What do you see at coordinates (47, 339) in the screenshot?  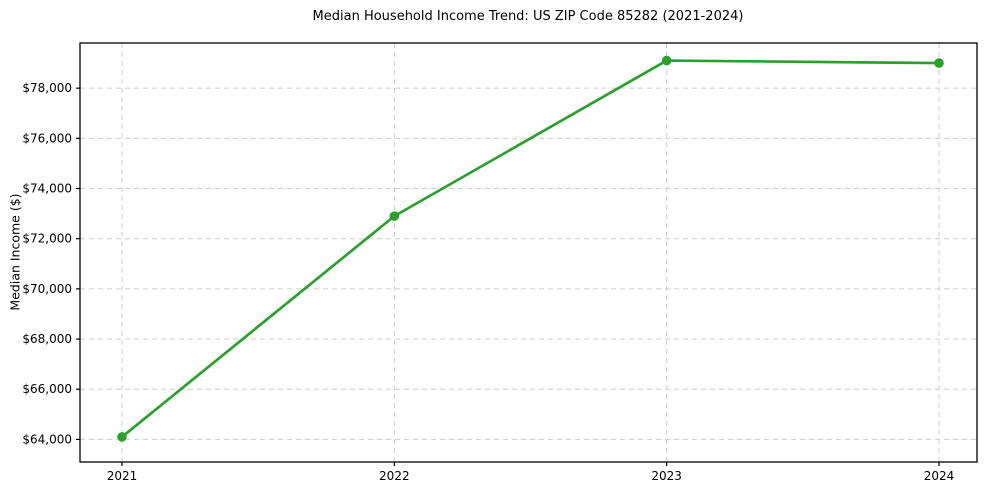 I see `y-tick-label: $68,000` at bounding box center [47, 339].